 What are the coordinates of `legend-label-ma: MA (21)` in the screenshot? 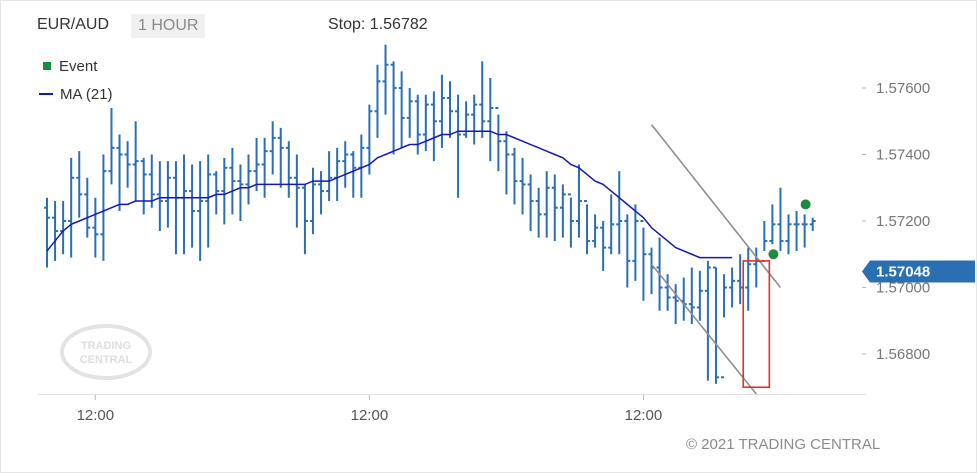 It's located at (86, 94).